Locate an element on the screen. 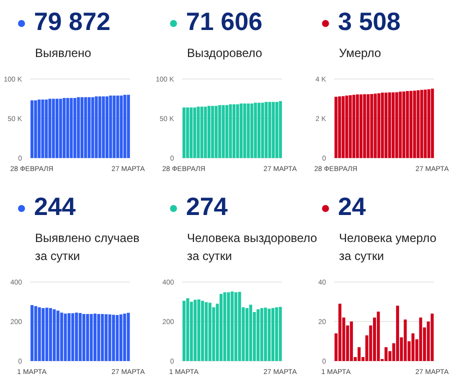 The height and width of the screenshot is (379, 464). chart-subtitle: Выявлено is located at coordinates (63, 53).